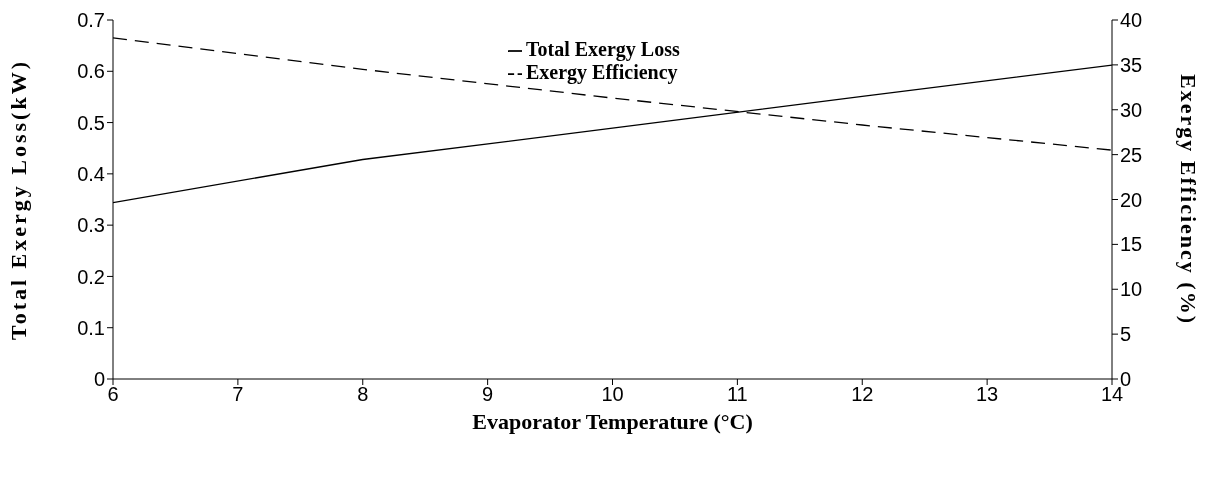 The width and height of the screenshot is (1215, 493). I want to click on y2-tick-label: 10, so click(1131, 289).